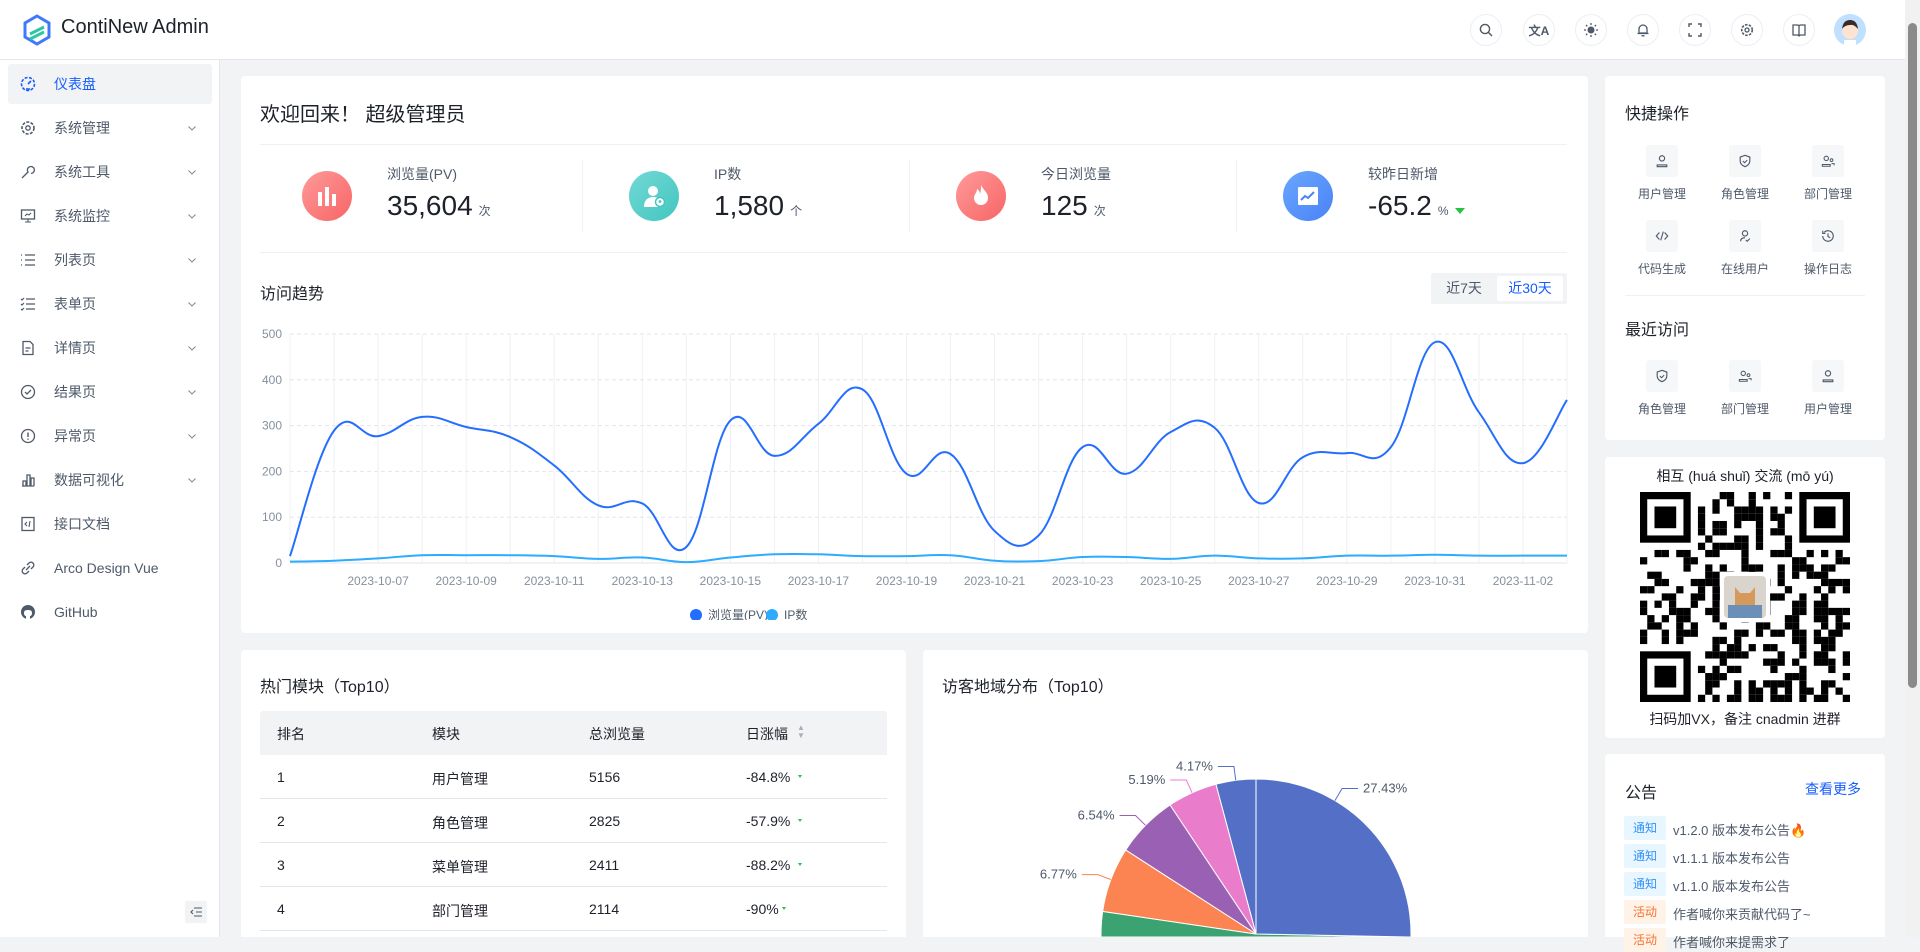 Image resolution: width=1920 pixels, height=952 pixels. I want to click on x-tick-label: 2023-10-09, so click(466, 581).